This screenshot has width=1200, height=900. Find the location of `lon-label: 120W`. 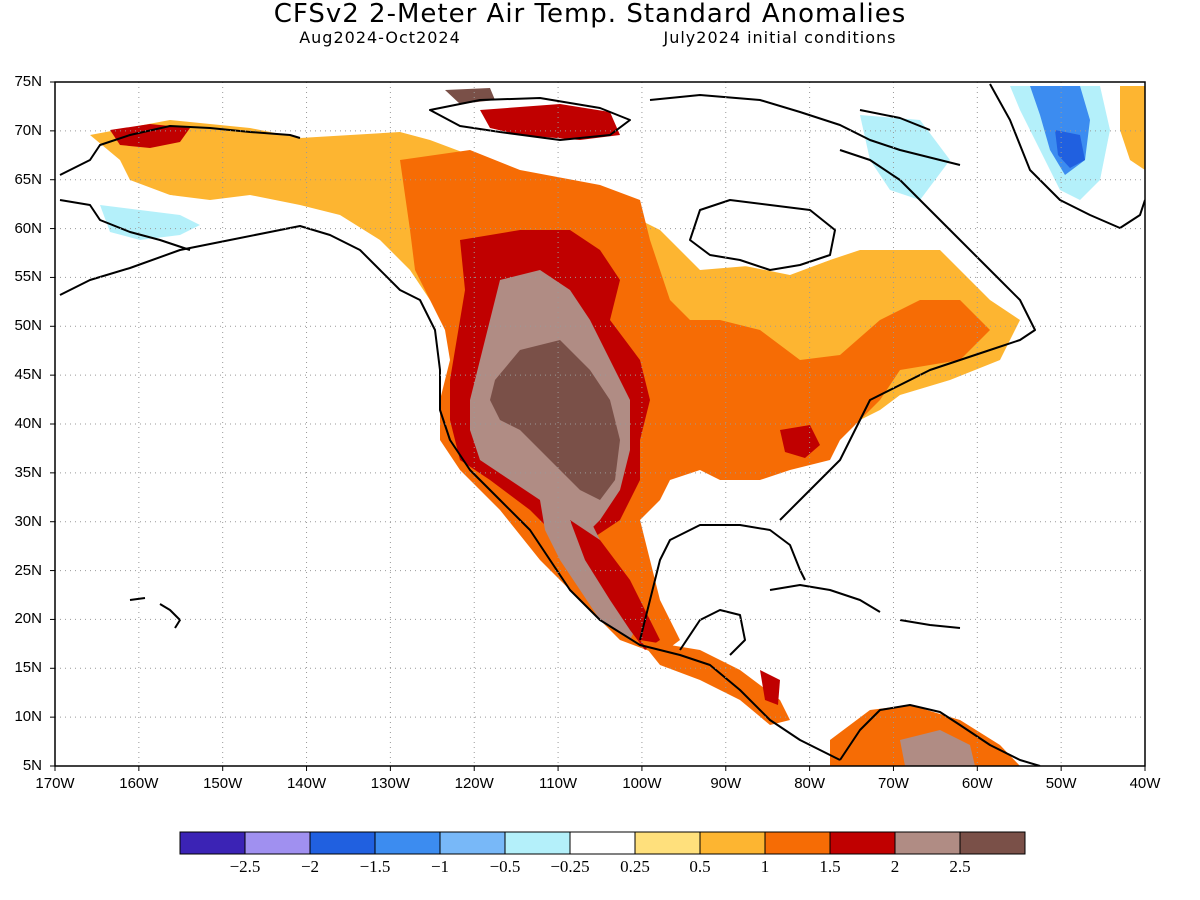

lon-label: 120W is located at coordinates (474, 783).